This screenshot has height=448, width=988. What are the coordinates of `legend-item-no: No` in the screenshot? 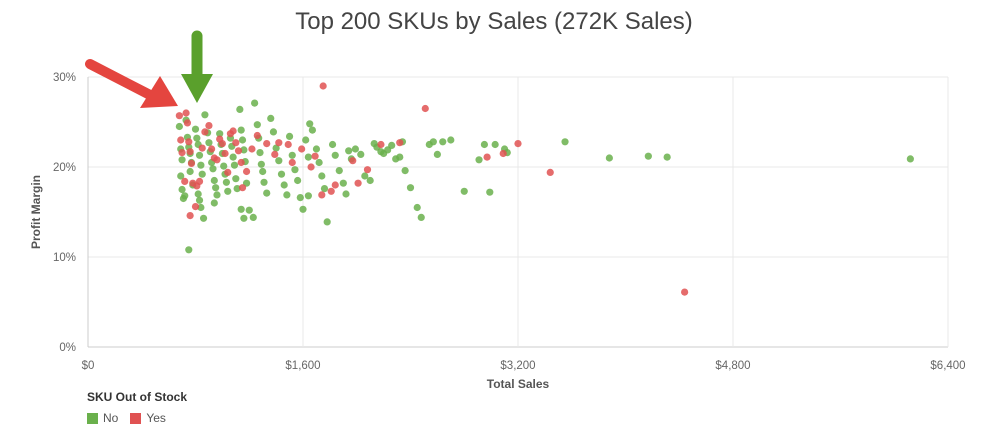 It's located at (102, 418).